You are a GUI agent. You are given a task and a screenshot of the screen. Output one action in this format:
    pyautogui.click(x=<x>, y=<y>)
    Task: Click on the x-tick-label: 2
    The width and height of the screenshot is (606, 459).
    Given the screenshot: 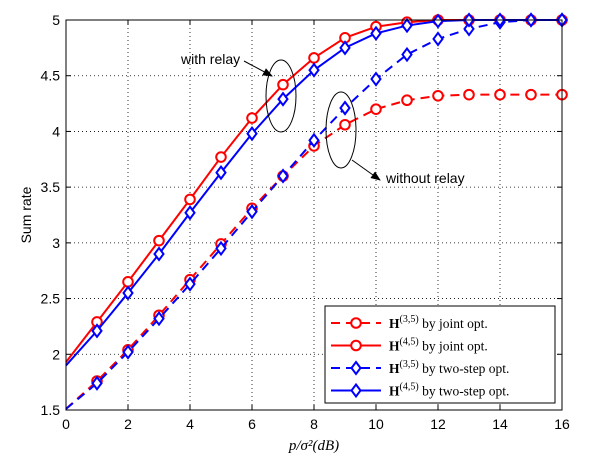 What is the action you would take?
    pyautogui.click(x=128, y=424)
    